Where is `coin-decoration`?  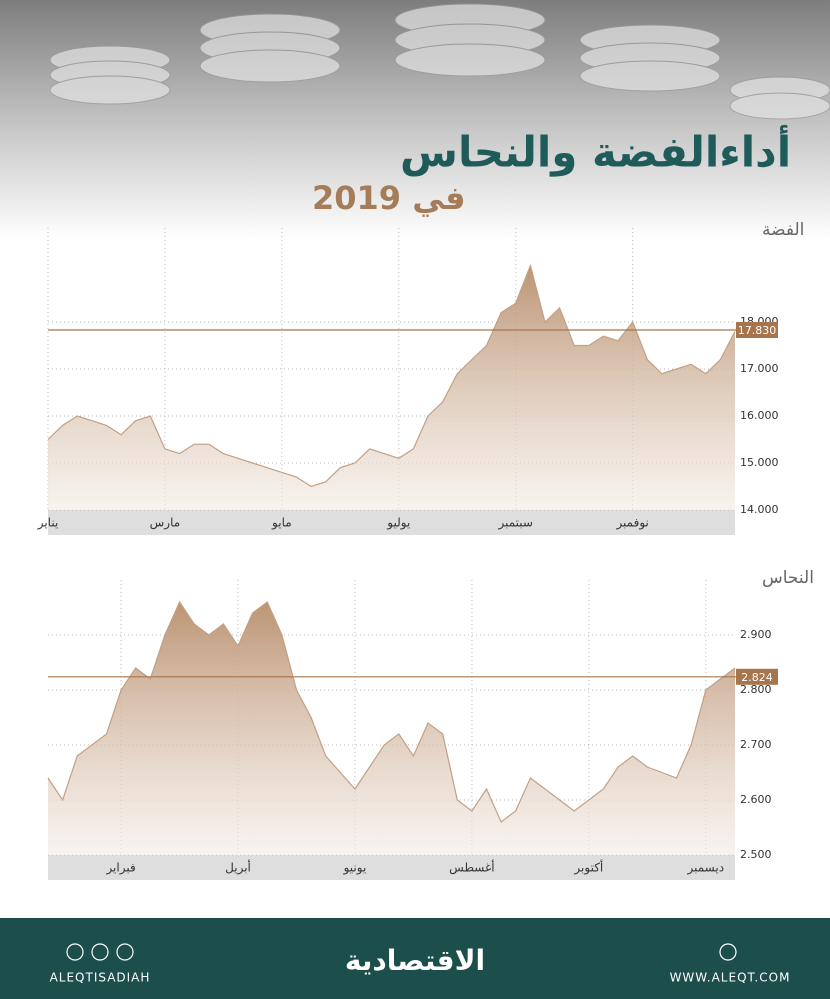 coin-decoration is located at coordinates (439, 61).